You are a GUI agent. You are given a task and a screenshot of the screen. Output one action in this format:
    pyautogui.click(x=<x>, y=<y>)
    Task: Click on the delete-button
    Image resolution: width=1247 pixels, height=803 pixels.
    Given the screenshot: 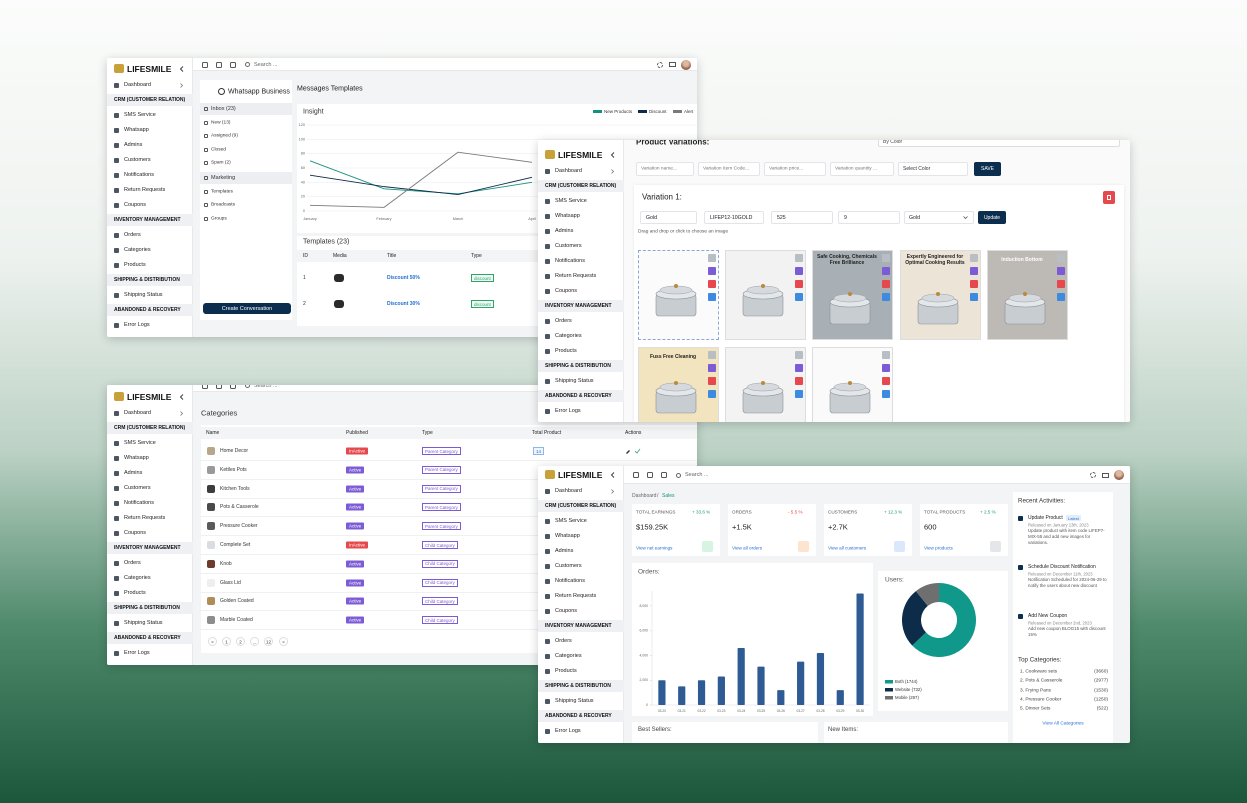 What is the action you would take?
    pyautogui.click(x=1109, y=197)
    